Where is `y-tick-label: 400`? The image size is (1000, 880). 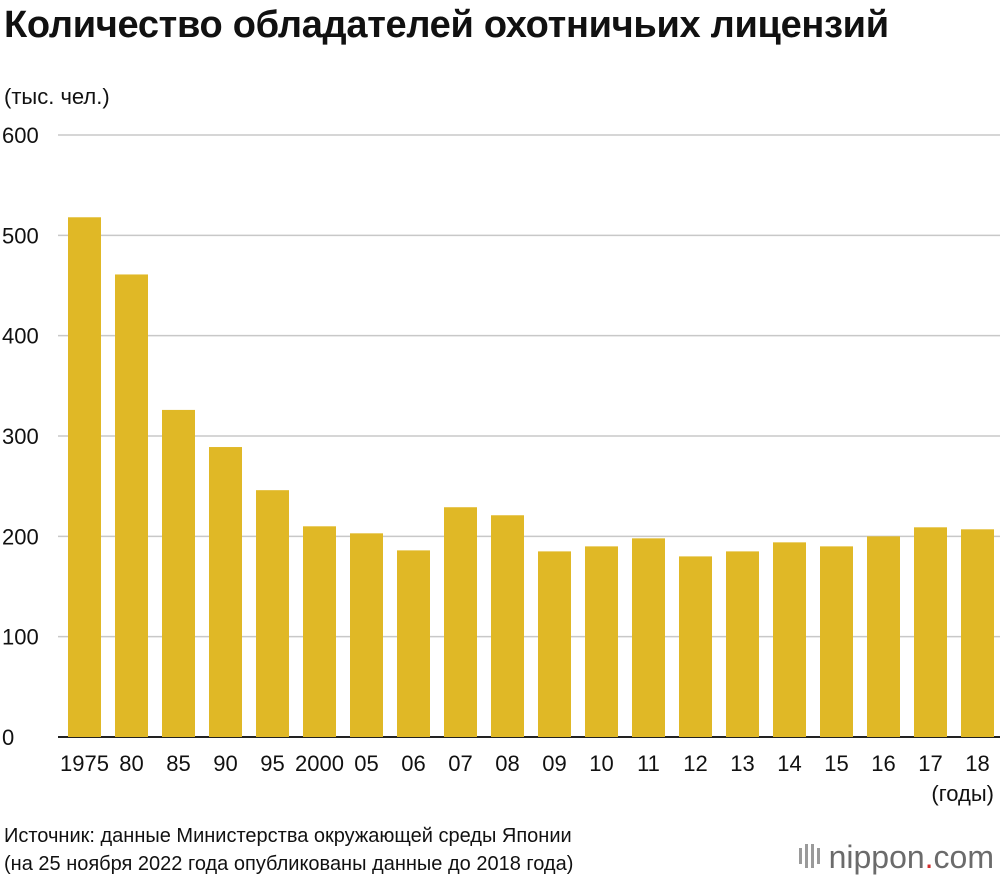
y-tick-label: 400 is located at coordinates (20, 336).